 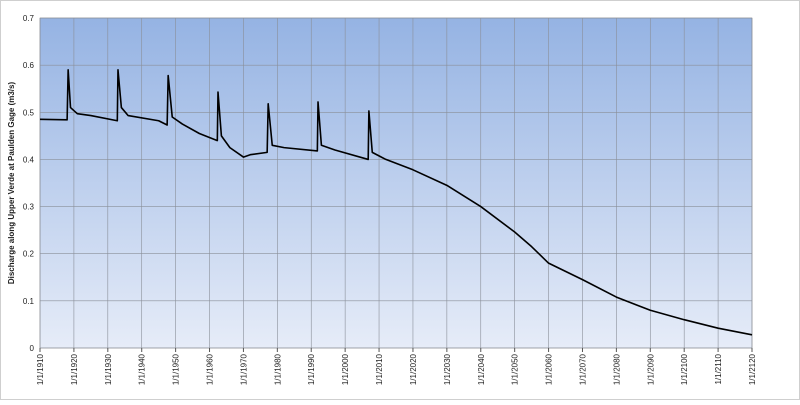 What do you see at coordinates (379, 369) in the screenshot?
I see `x-tick-label: 1/1/2010` at bounding box center [379, 369].